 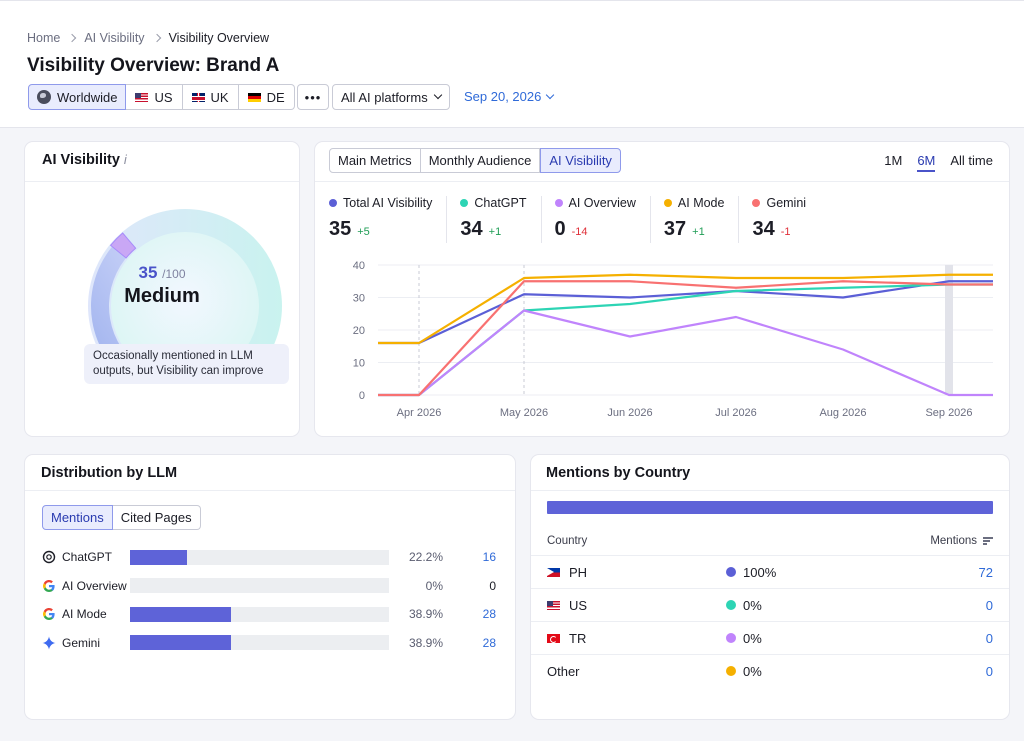 What do you see at coordinates (480, 160) in the screenshot?
I see `tab-monthly-audience: Monthly Audience` at bounding box center [480, 160].